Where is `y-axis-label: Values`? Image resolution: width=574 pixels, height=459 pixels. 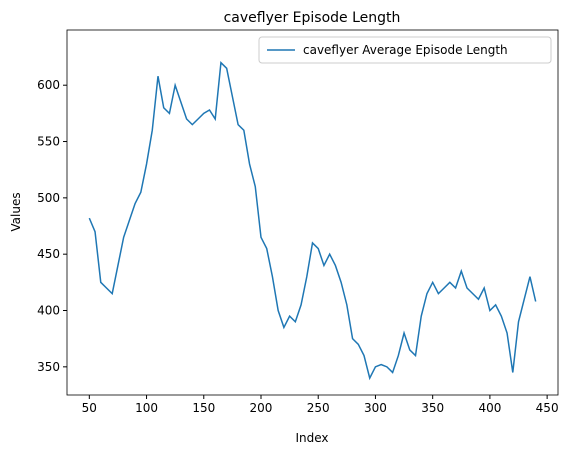
y-axis-label: Values is located at coordinates (16, 211).